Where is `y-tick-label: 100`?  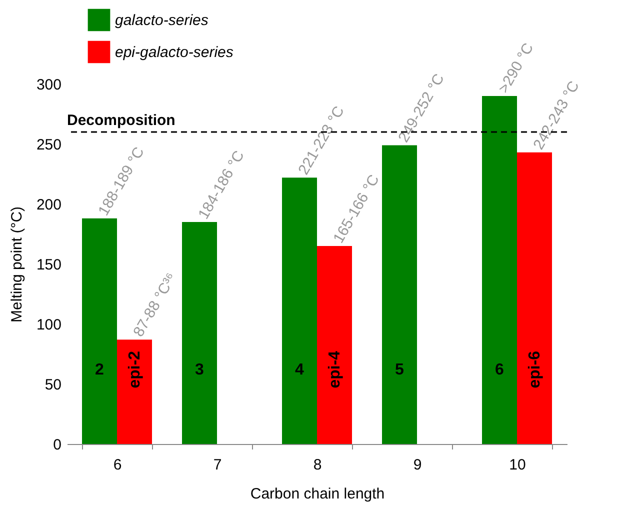 y-tick-label: 100 is located at coordinates (49, 325).